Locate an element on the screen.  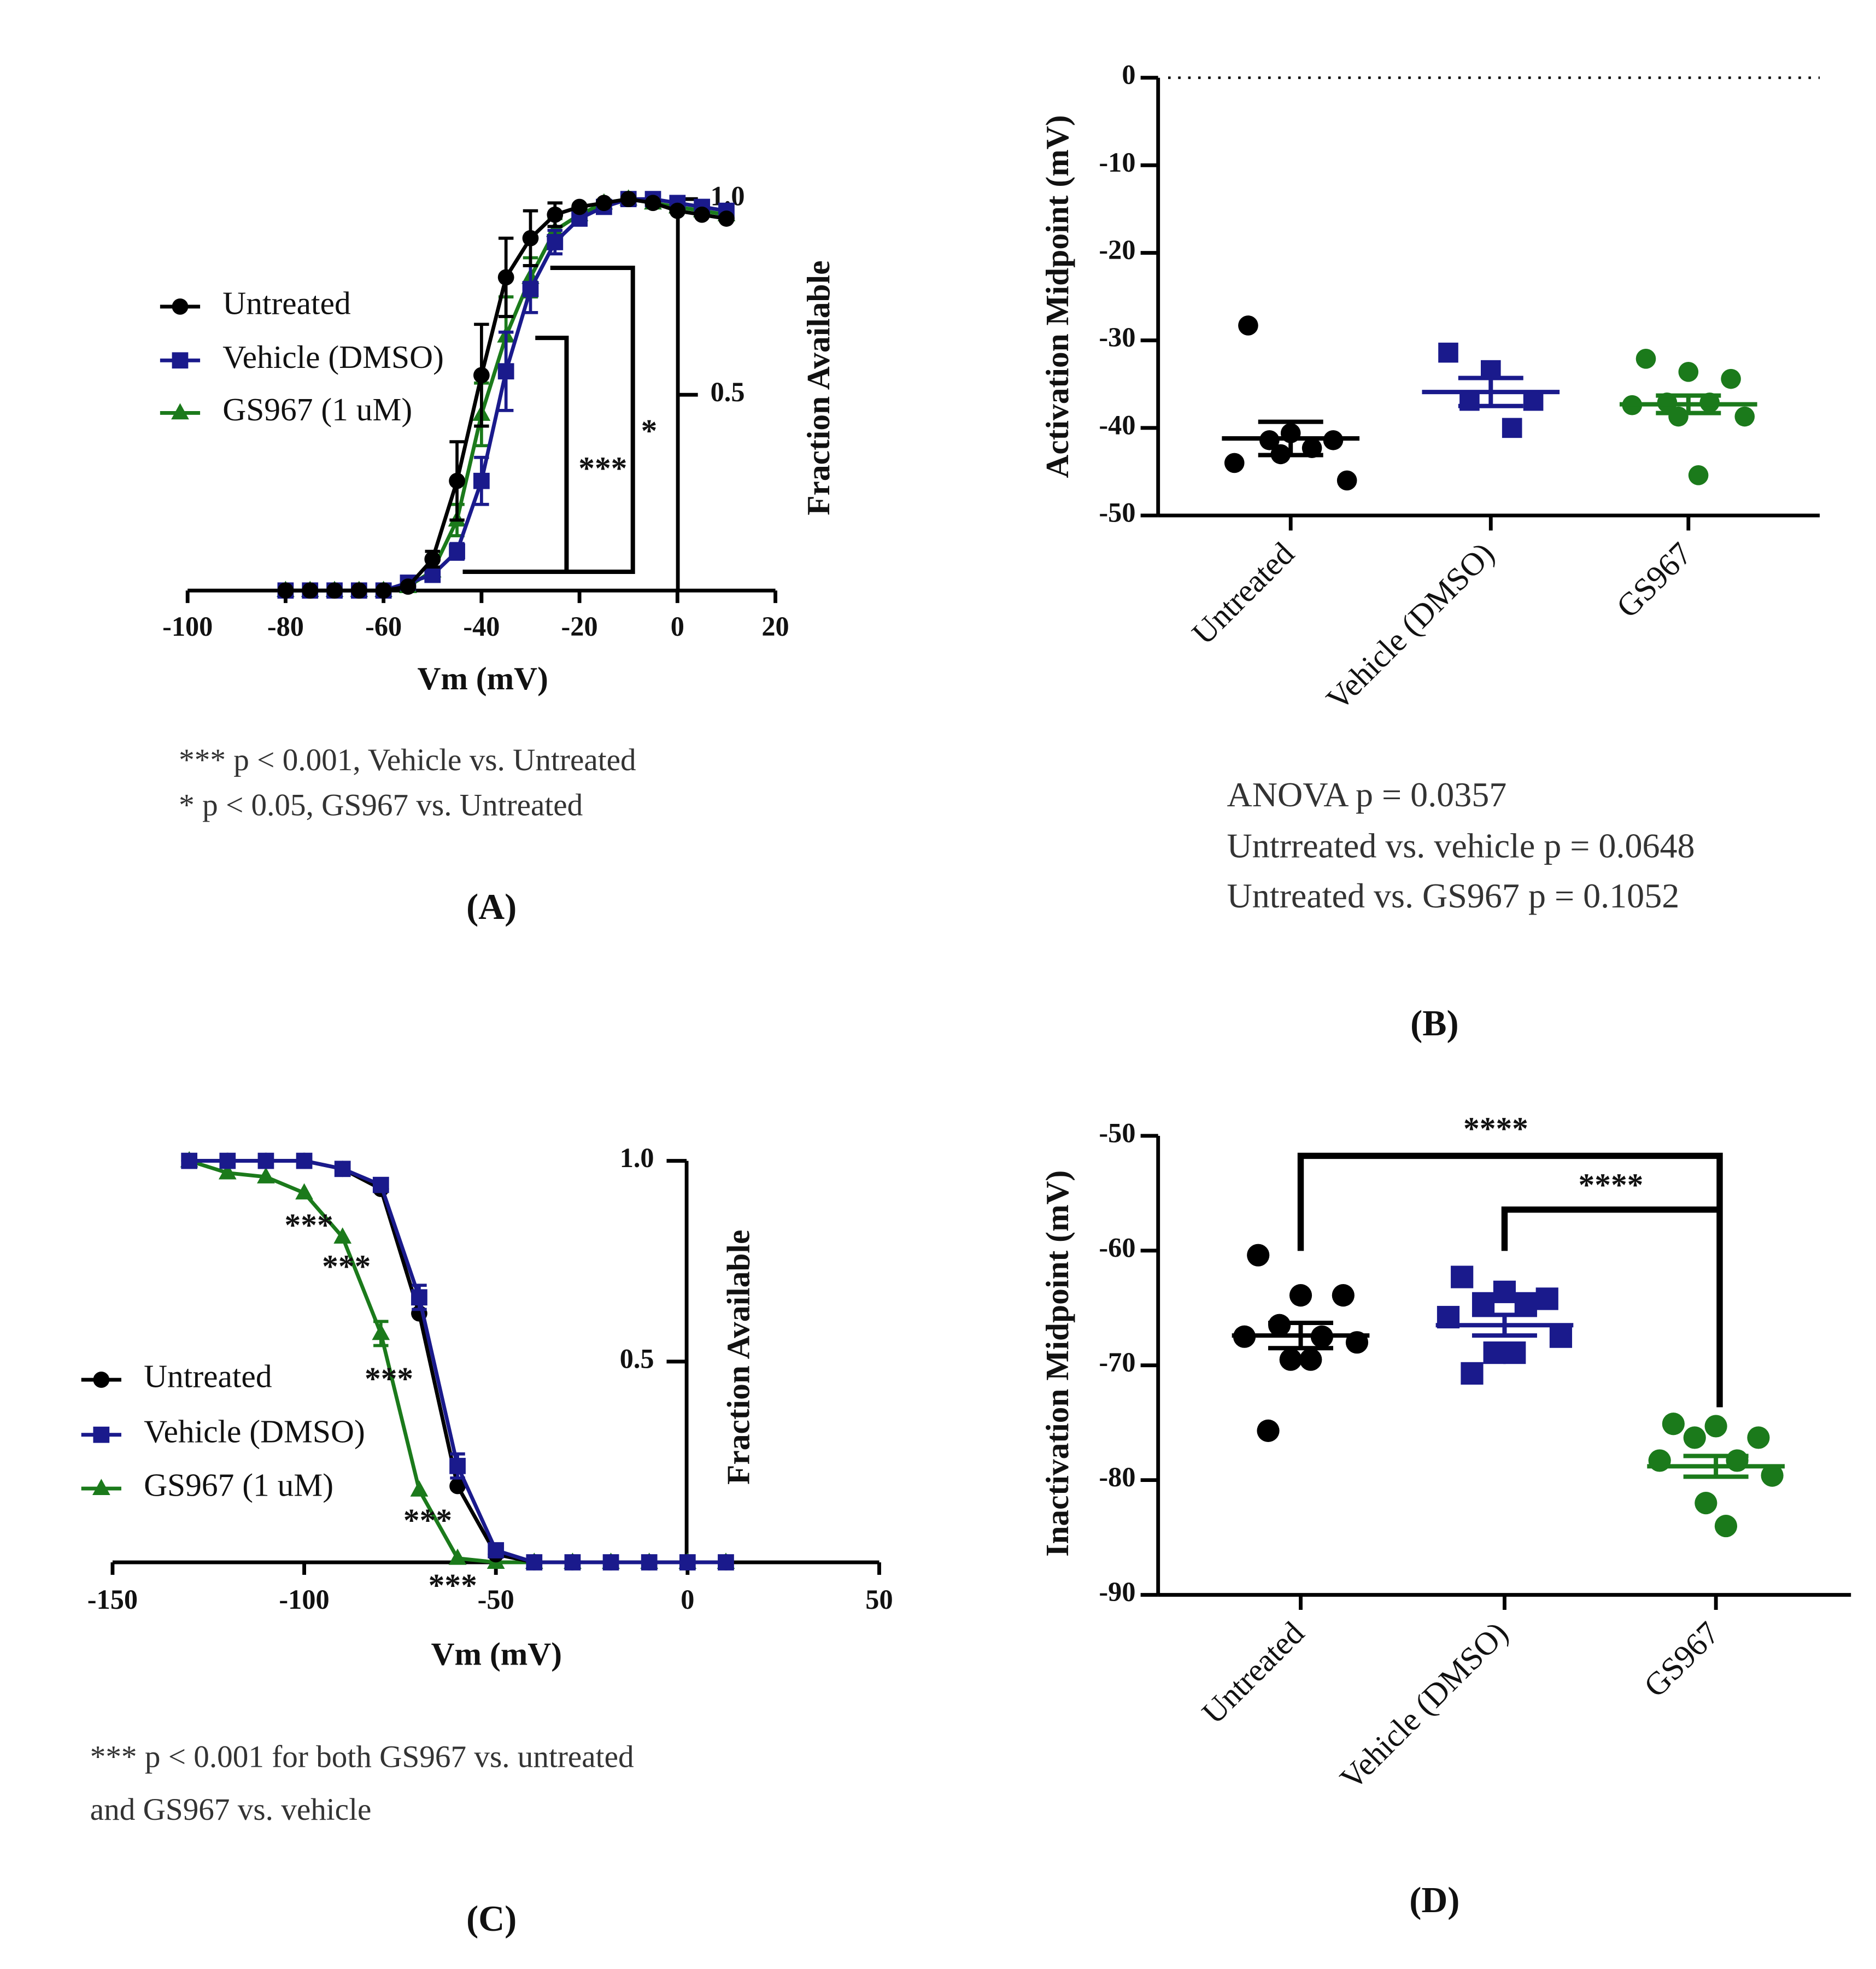
y-tick-label: 0.5 is located at coordinates (637, 1358).